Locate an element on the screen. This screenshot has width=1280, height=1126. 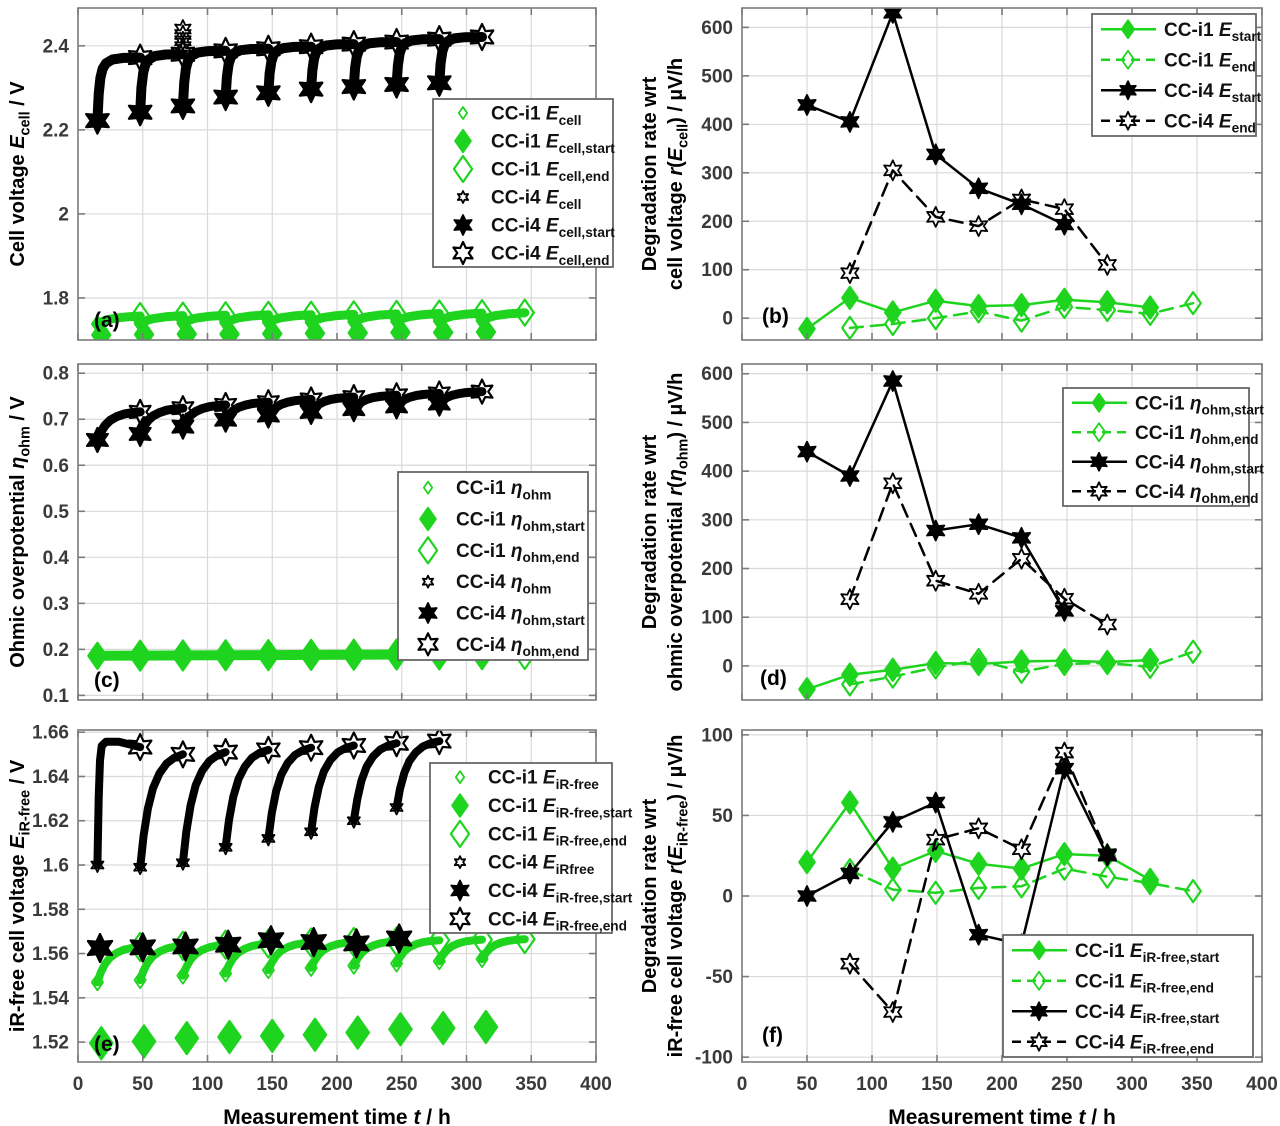
svg-text: CC-i4 EiR-free,start is located at coordinates (560, 893).